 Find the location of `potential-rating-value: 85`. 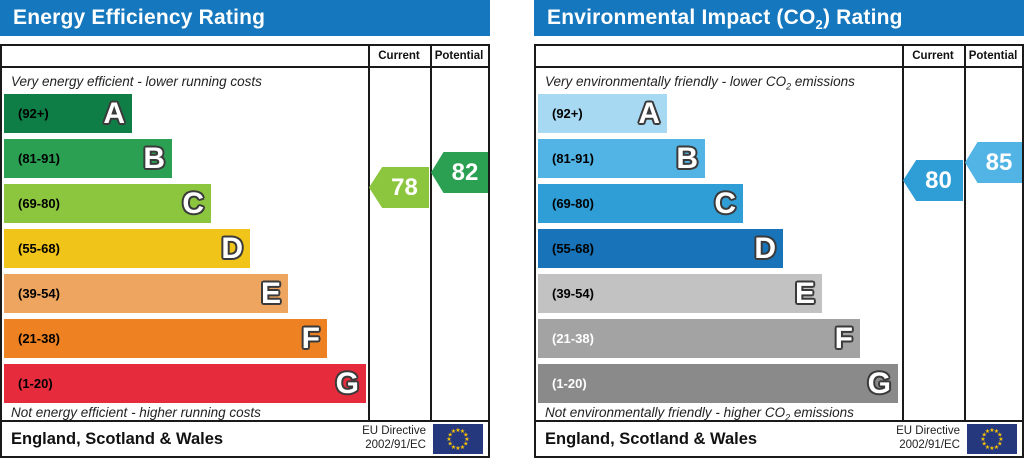

potential-rating-value: 85 is located at coordinates (999, 162).